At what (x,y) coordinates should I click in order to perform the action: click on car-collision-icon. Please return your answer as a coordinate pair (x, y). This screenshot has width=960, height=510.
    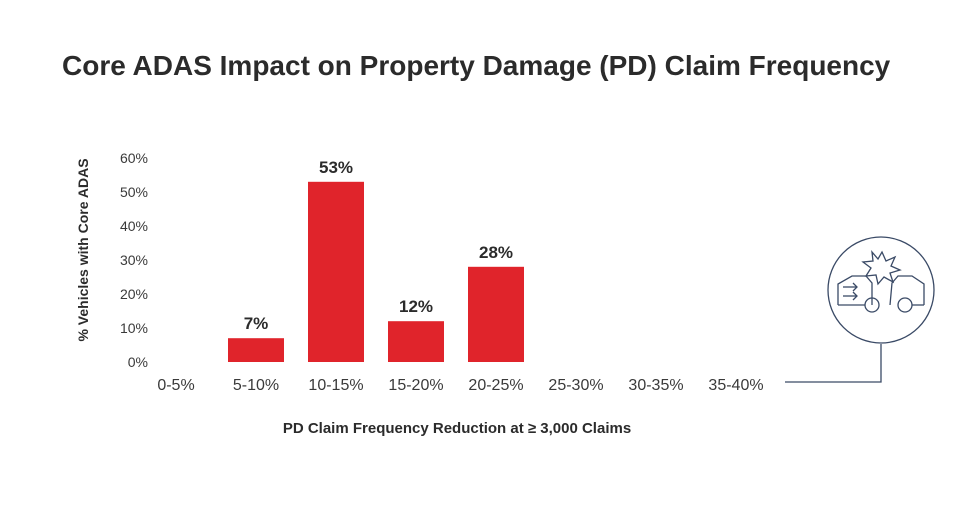
    Looking at the image, I should click on (881, 290).